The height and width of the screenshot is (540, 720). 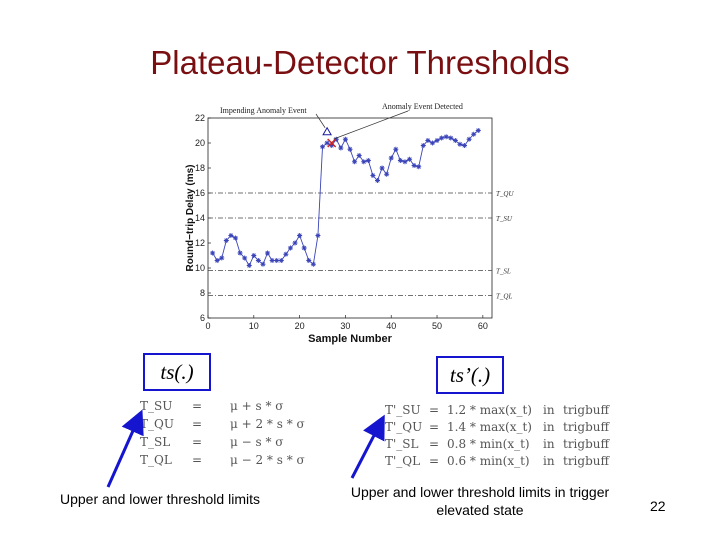 I want to click on y-tick-label: 14, so click(x=200, y=218).